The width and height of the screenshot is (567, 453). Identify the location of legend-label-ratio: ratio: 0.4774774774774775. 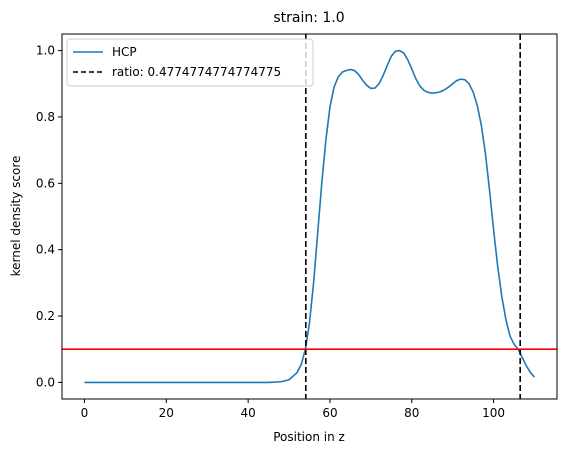
(196, 72).